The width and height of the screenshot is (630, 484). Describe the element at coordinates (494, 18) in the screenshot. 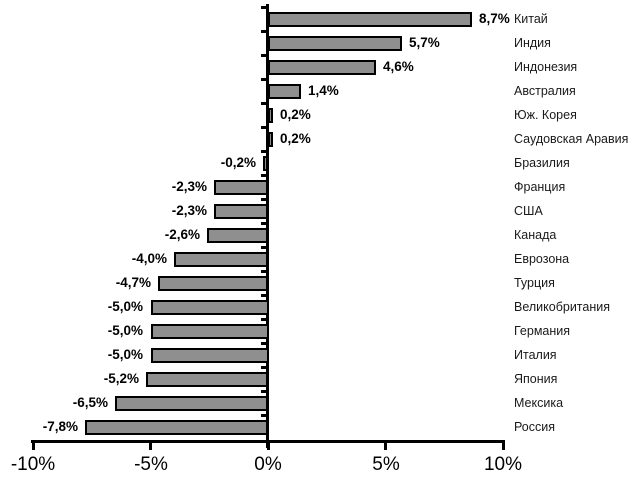

I see `bar-value-label: 8,7%` at that location.